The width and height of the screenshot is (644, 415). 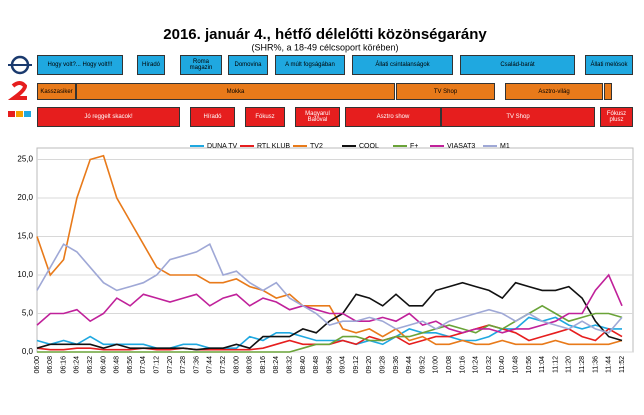 What do you see at coordinates (502, 365) in the screenshot?
I see `x-tick-label: 10:40` at bounding box center [502, 365].